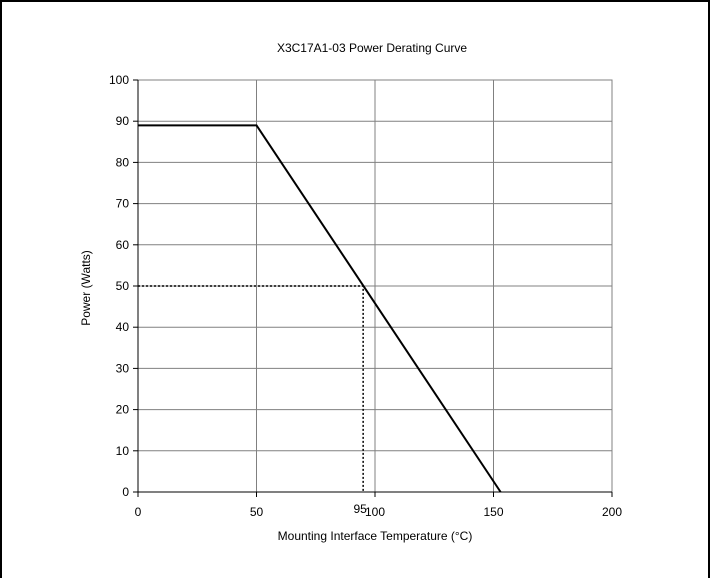  What do you see at coordinates (375, 512) in the screenshot?
I see `x-tick-label: 100` at bounding box center [375, 512].